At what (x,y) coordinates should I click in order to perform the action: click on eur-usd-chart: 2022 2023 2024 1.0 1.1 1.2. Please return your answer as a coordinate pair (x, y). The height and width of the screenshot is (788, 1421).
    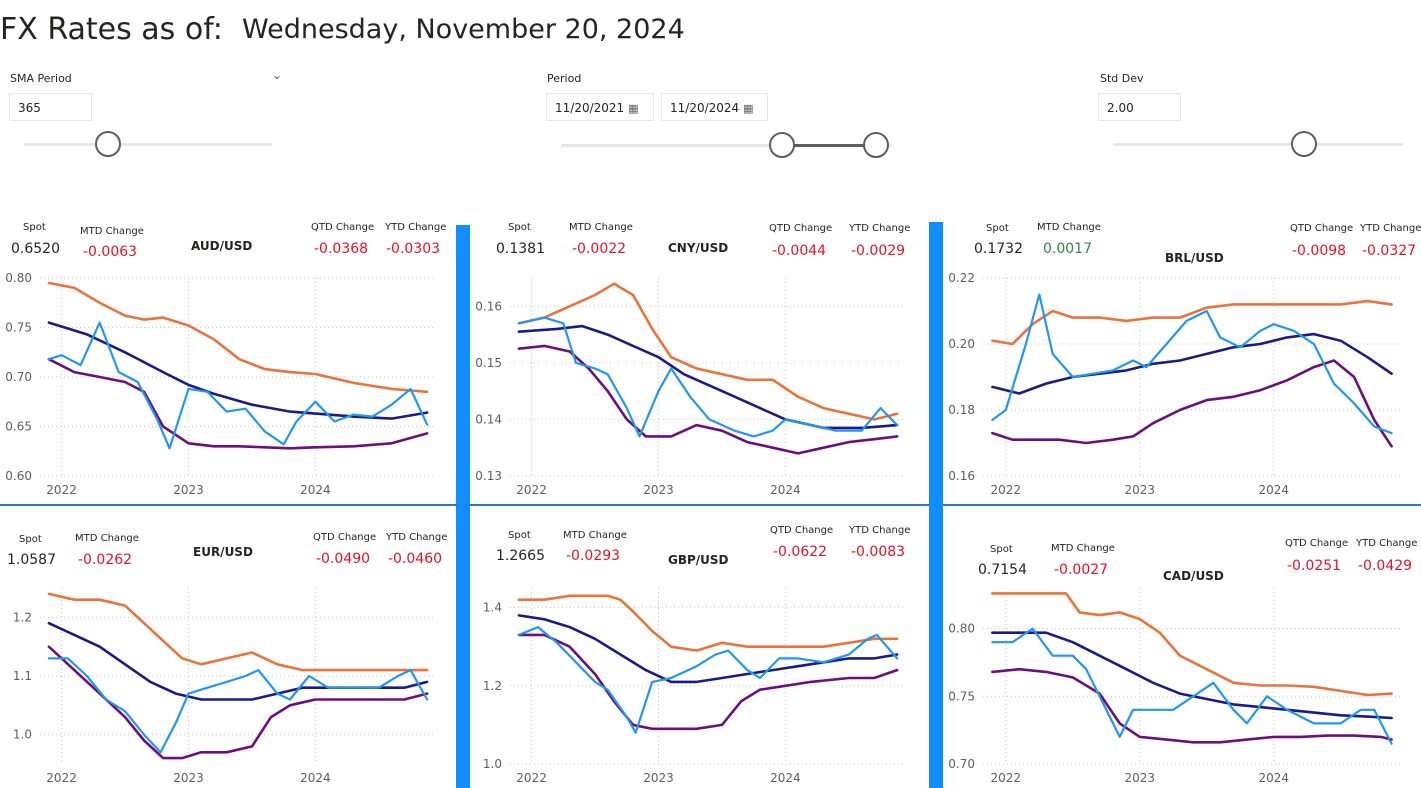
    Looking at the image, I should click on (228, 684).